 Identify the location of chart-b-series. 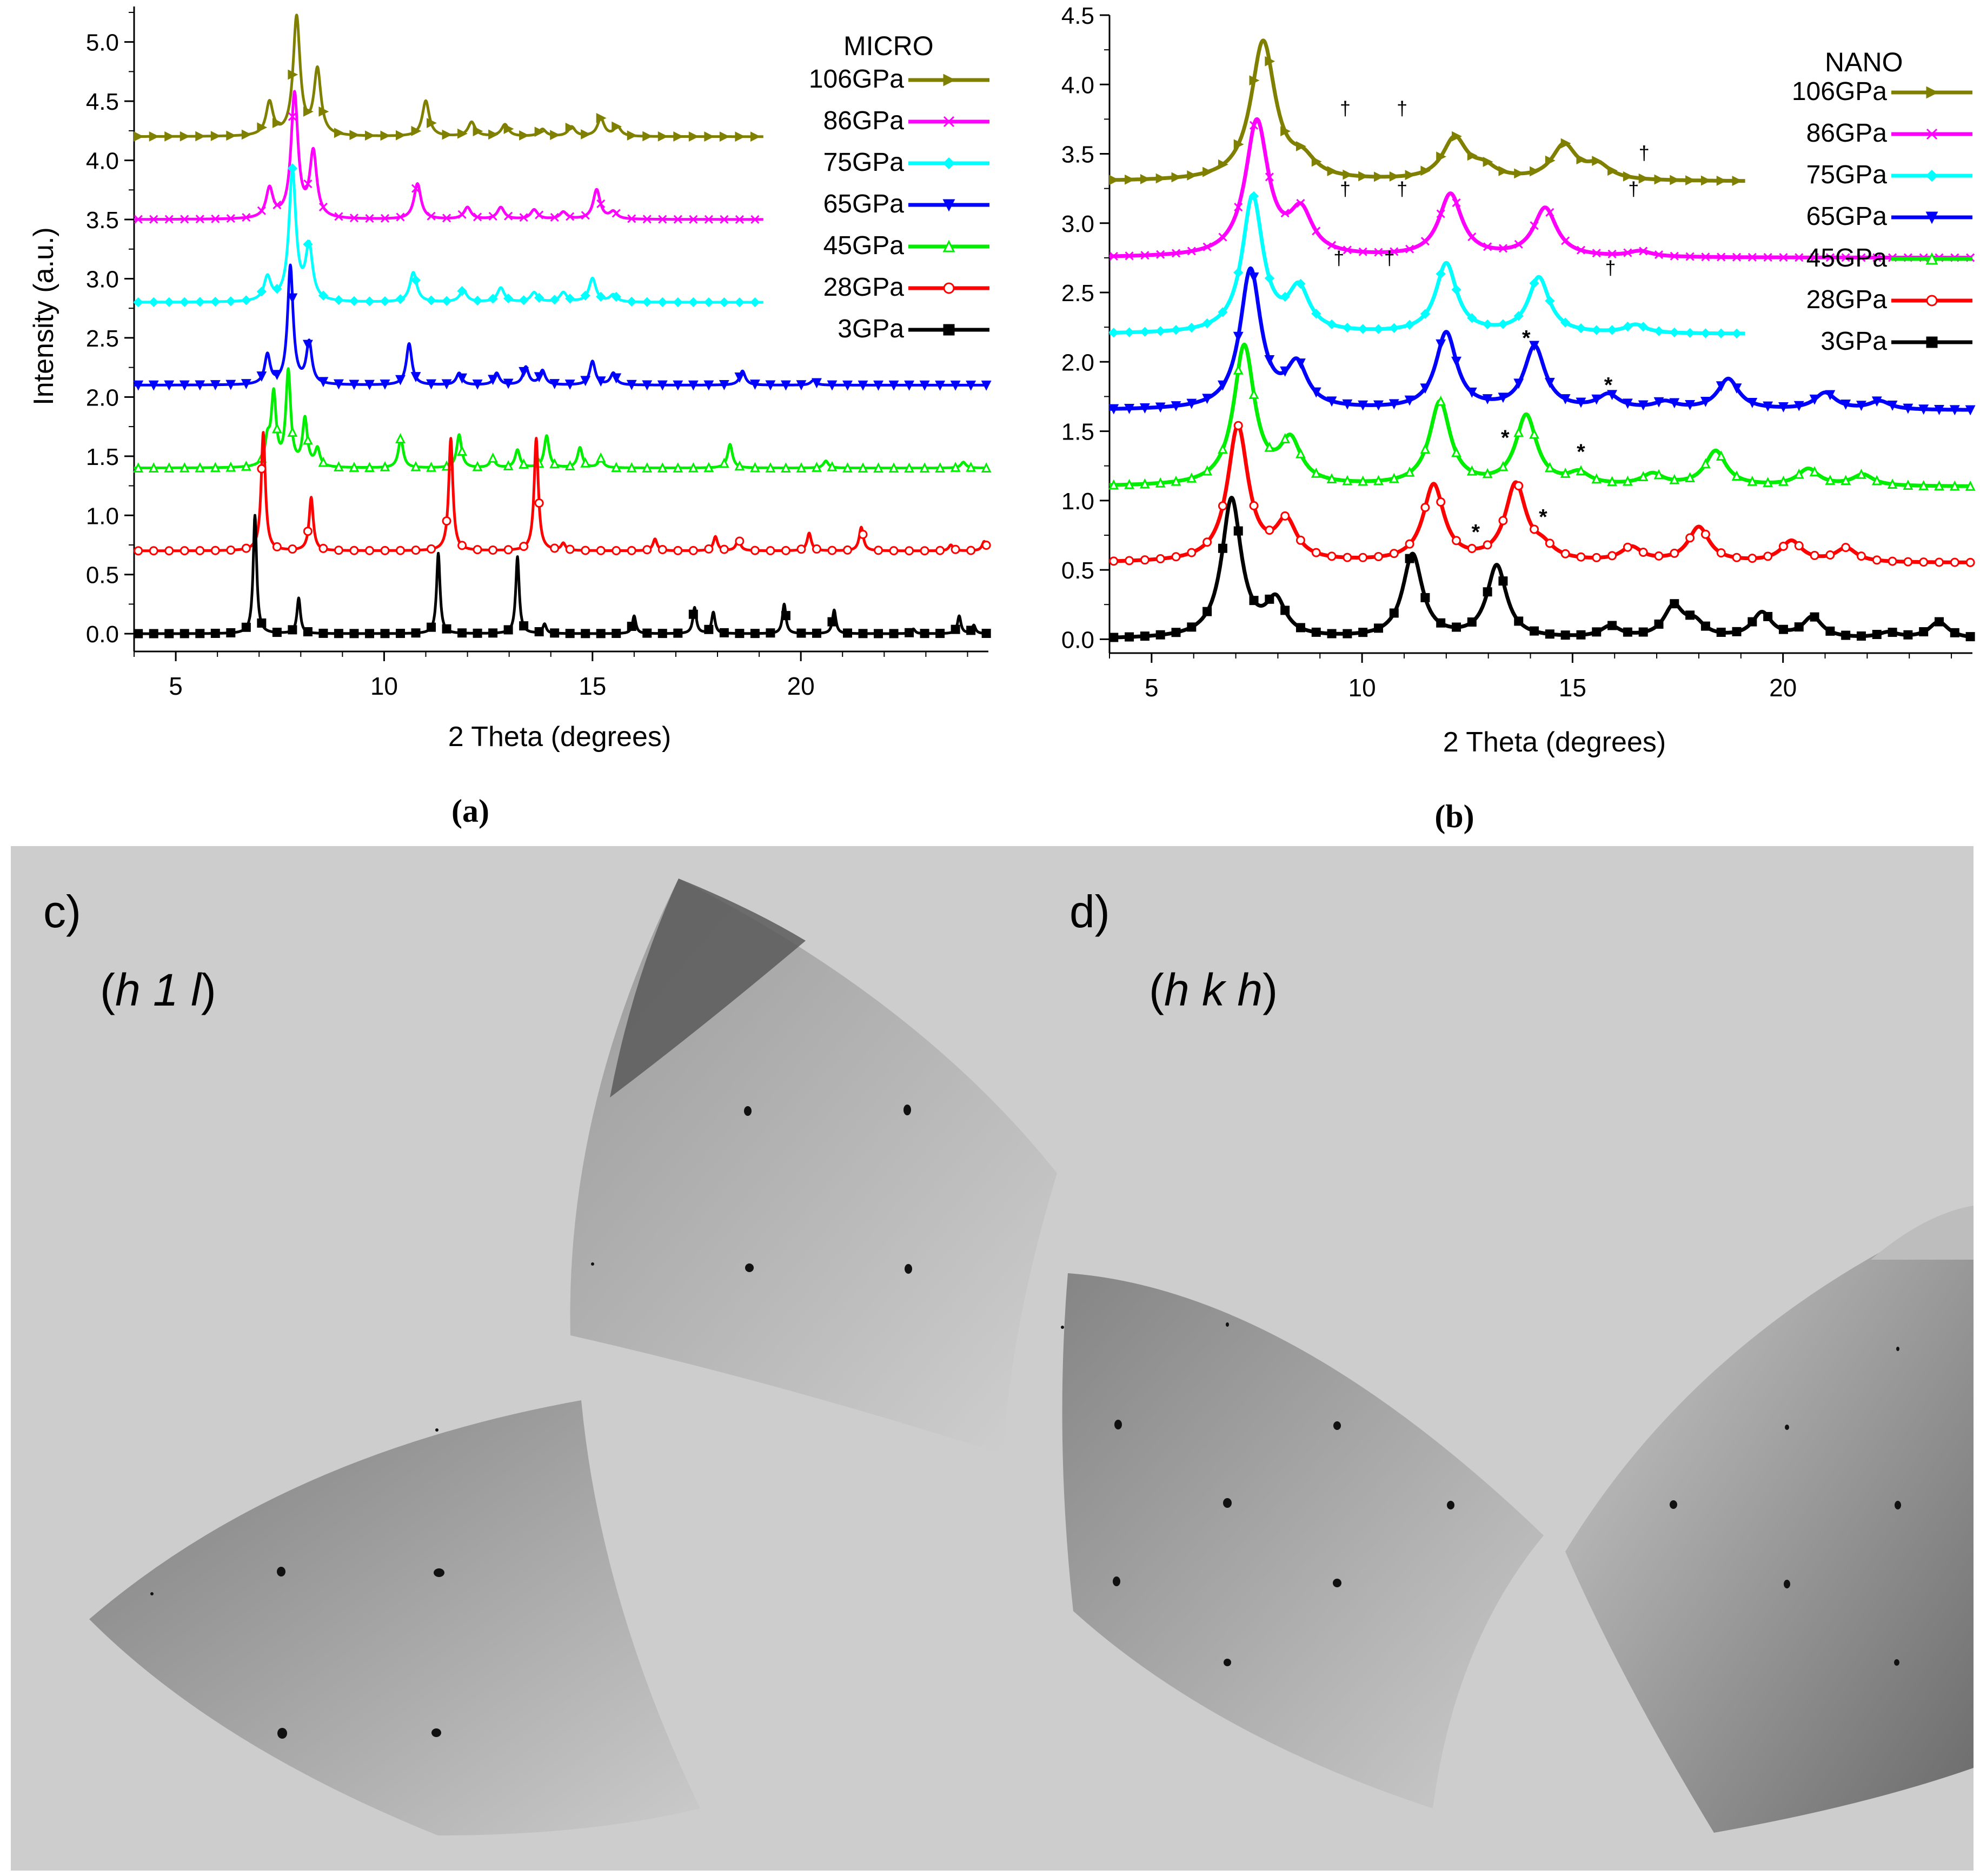
(1542, 340).